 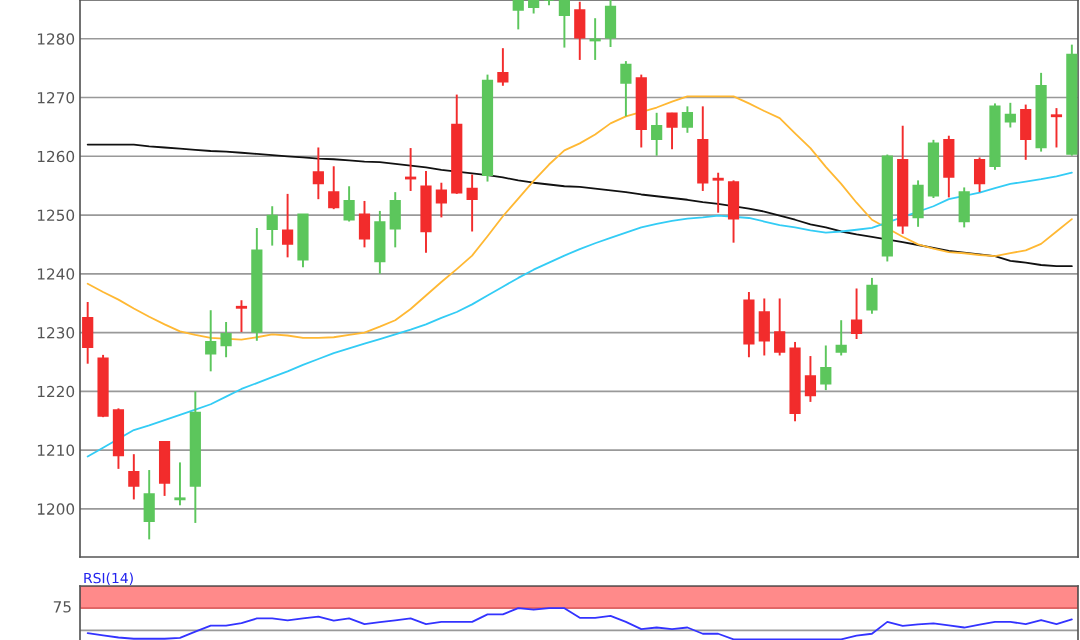 I want to click on y-tick-label: 1200, so click(x=56, y=509).